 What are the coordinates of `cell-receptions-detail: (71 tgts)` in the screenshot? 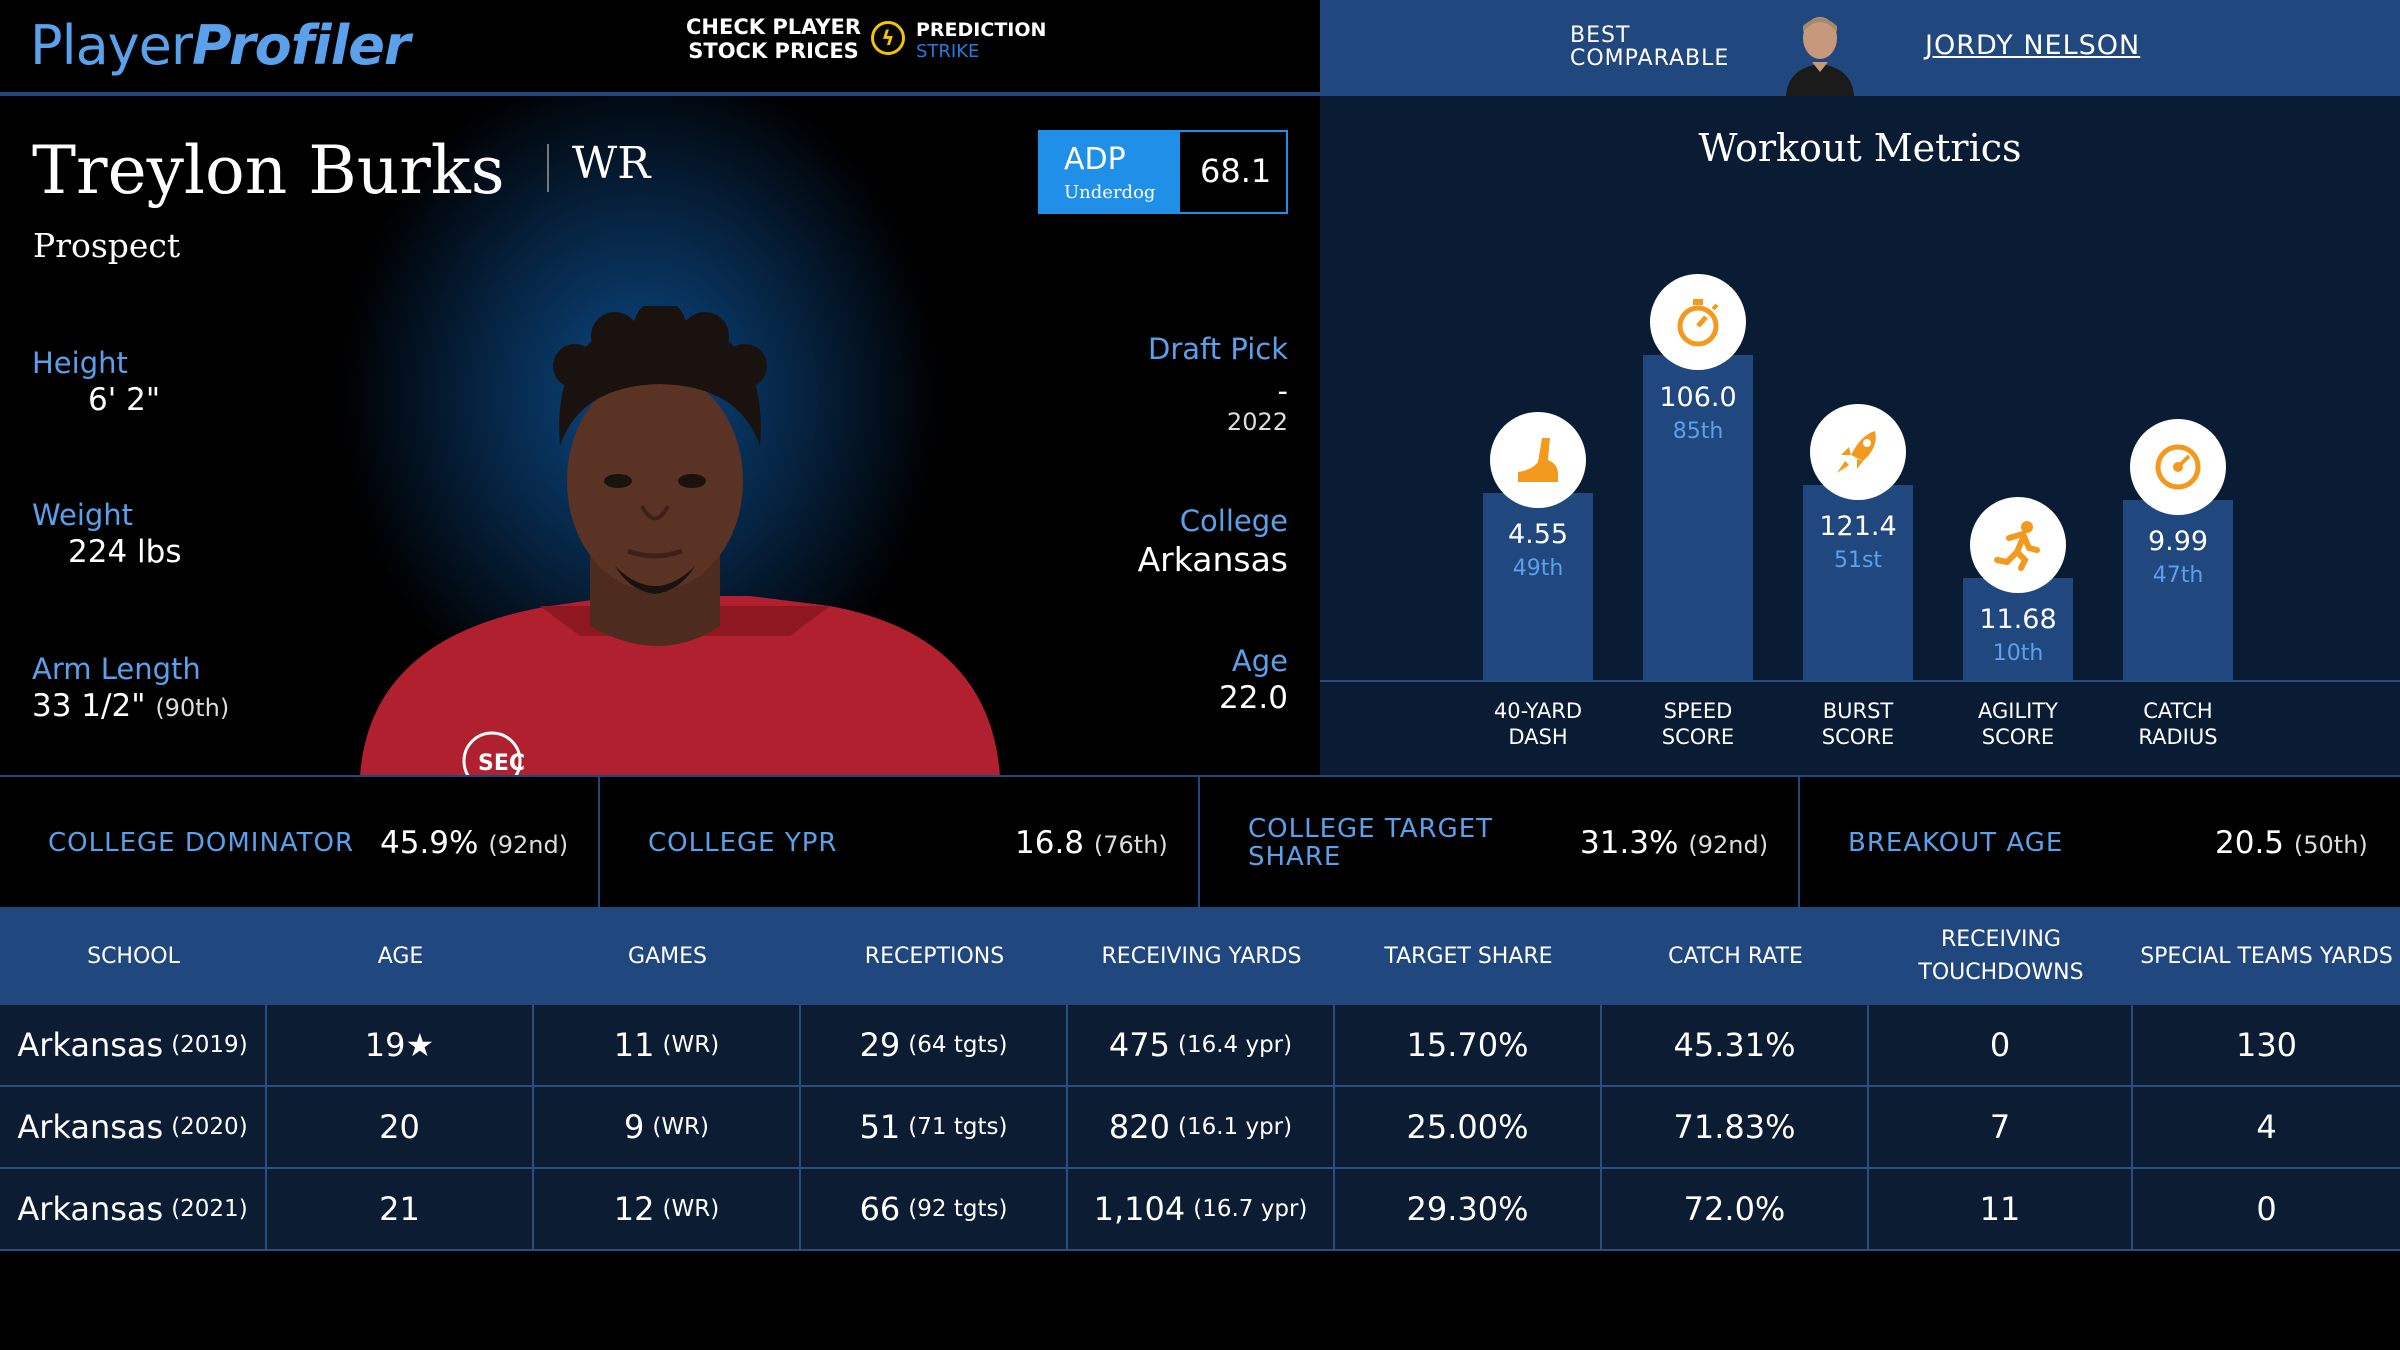 It's located at (958, 1127).